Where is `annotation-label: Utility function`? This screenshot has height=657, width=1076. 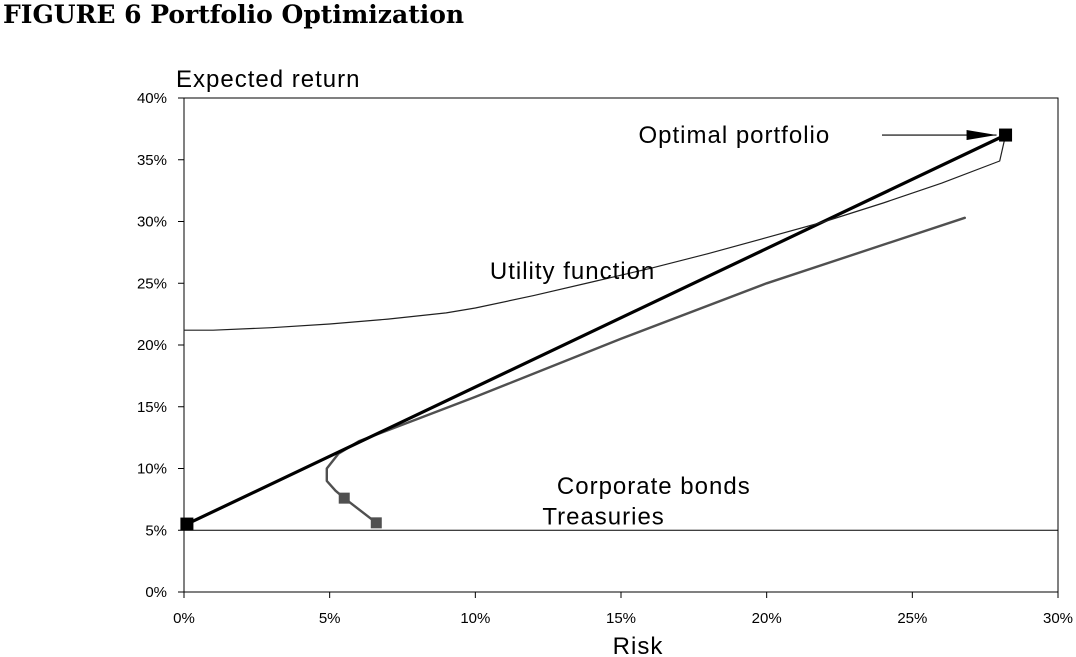 annotation-label: Utility function is located at coordinates (572, 271).